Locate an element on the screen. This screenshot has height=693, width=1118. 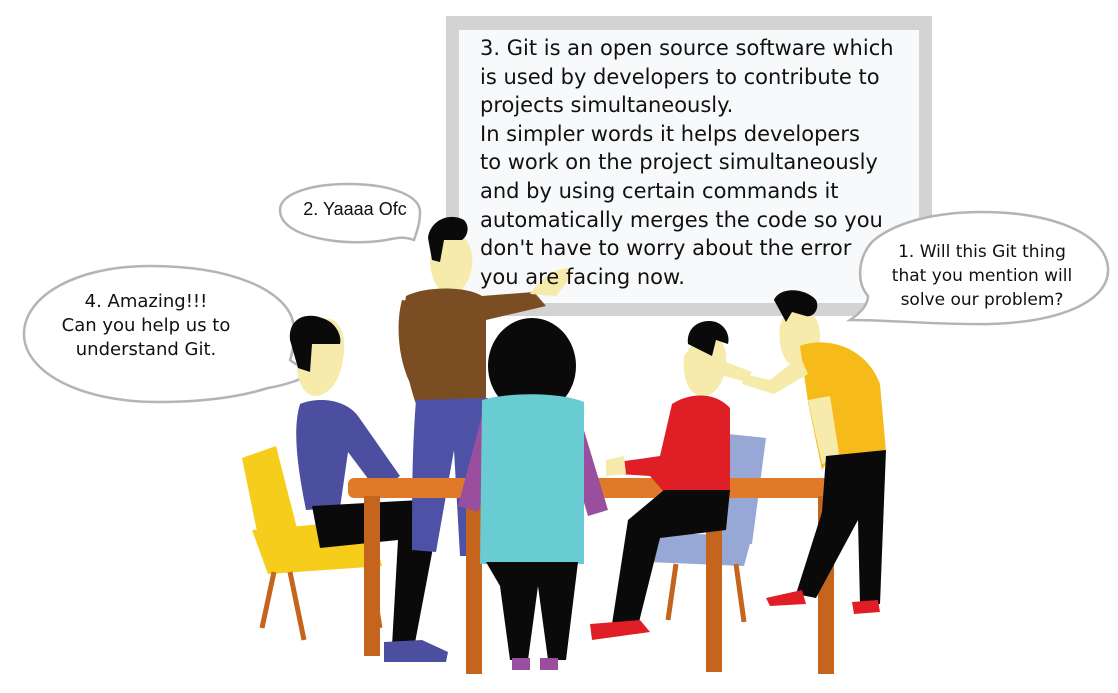
person-back-view is located at coordinates (533, 494).